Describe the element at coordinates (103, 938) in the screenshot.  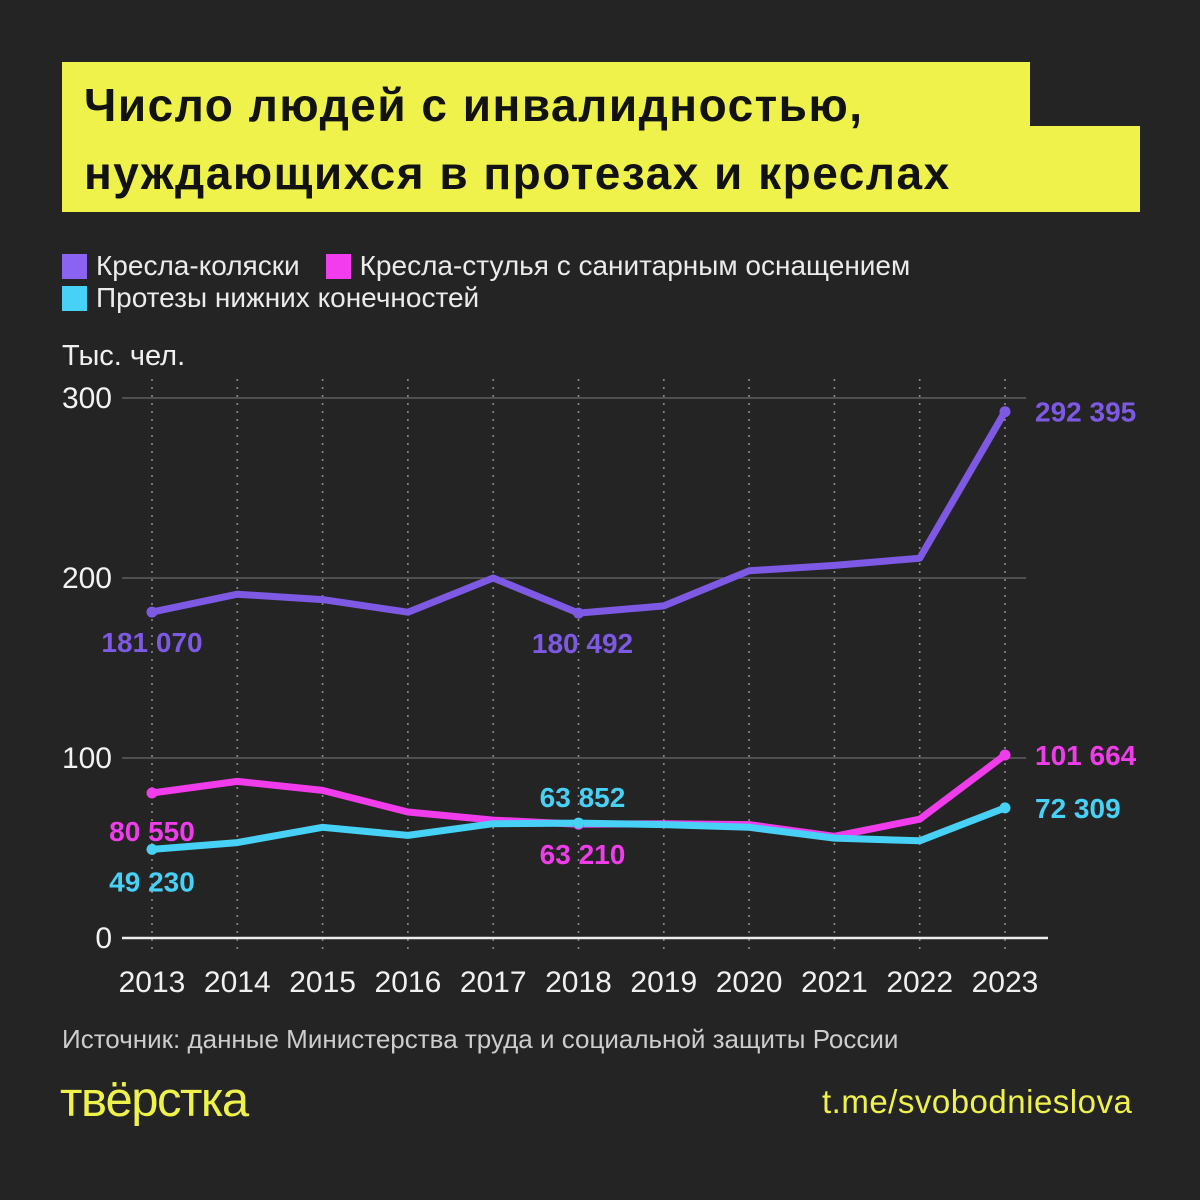
I see `y-tick-label-0: 0` at that location.